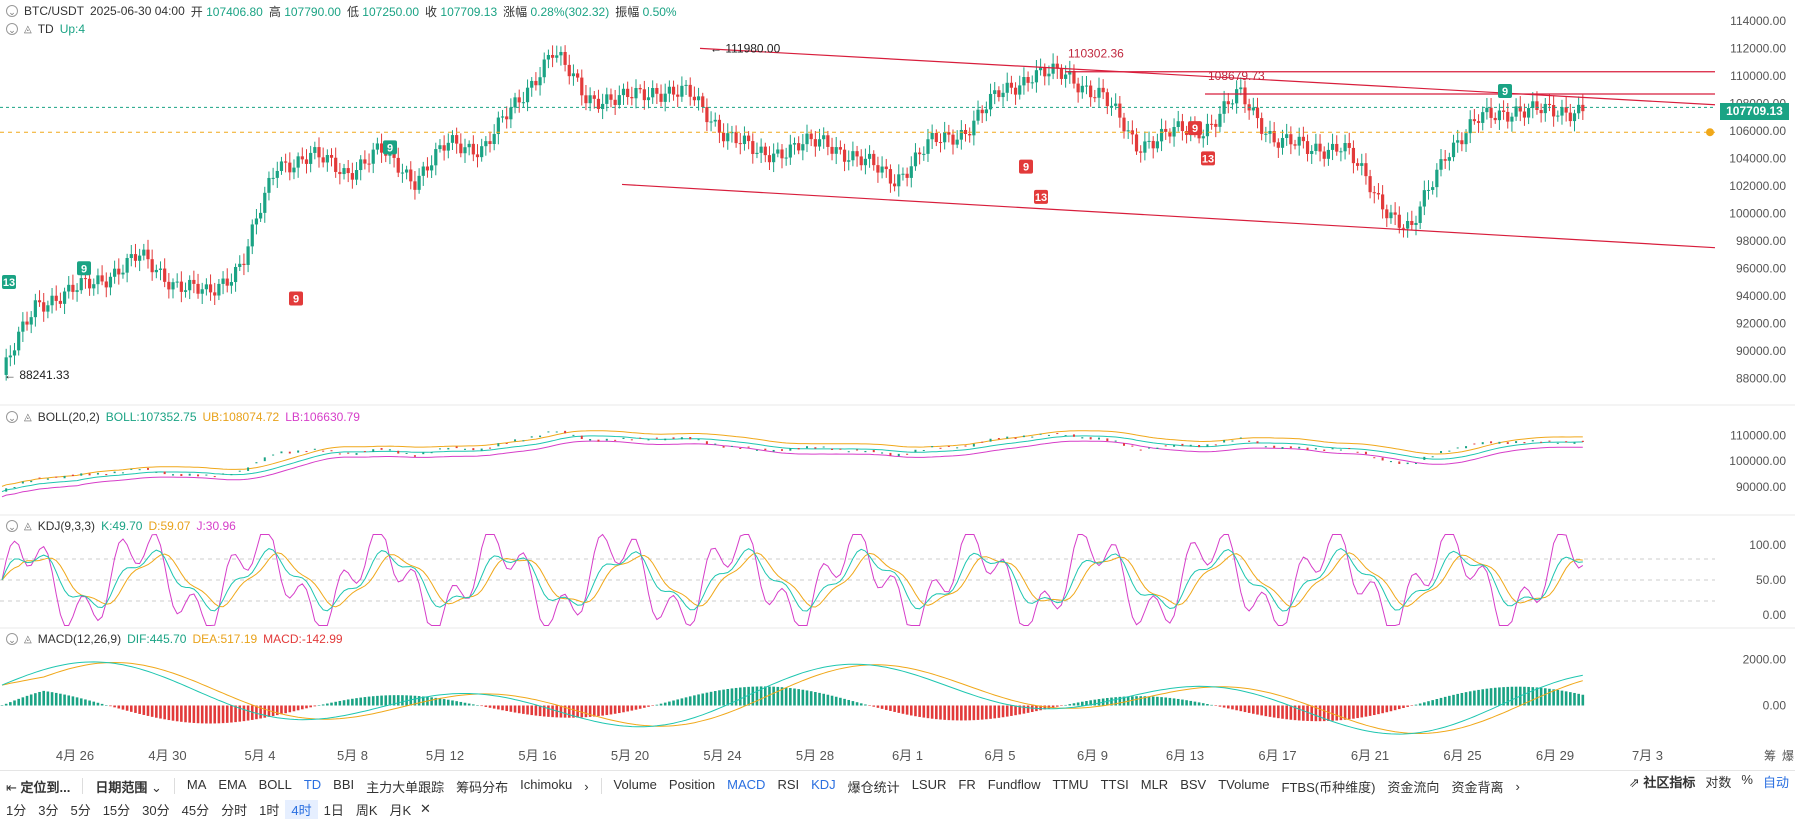  What do you see at coordinates (301, 809) in the screenshot?
I see `timeframe-8: 4时` at bounding box center [301, 809].